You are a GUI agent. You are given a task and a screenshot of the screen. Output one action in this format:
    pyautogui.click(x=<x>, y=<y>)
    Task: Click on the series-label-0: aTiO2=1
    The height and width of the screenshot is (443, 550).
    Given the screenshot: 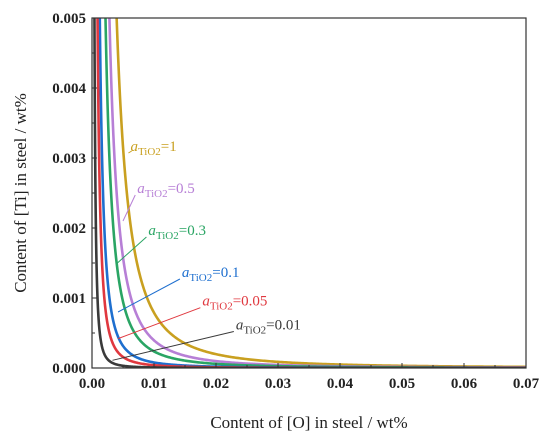 What is the action you would take?
    pyautogui.click(x=153, y=148)
    